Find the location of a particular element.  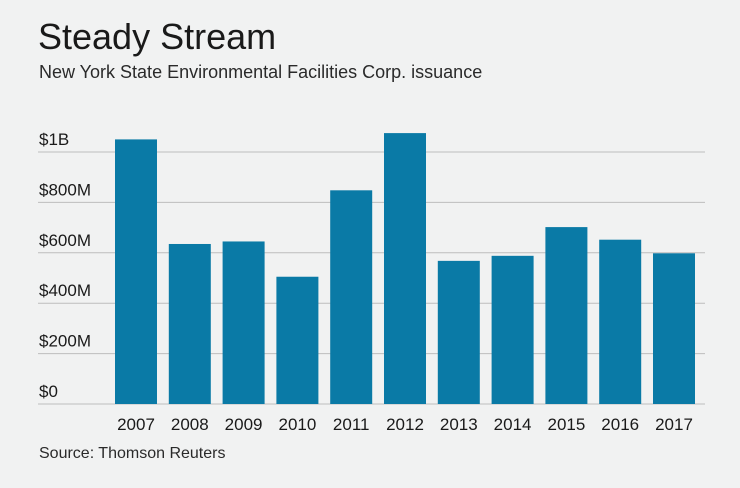

bar-2016 is located at coordinates (620, 321).